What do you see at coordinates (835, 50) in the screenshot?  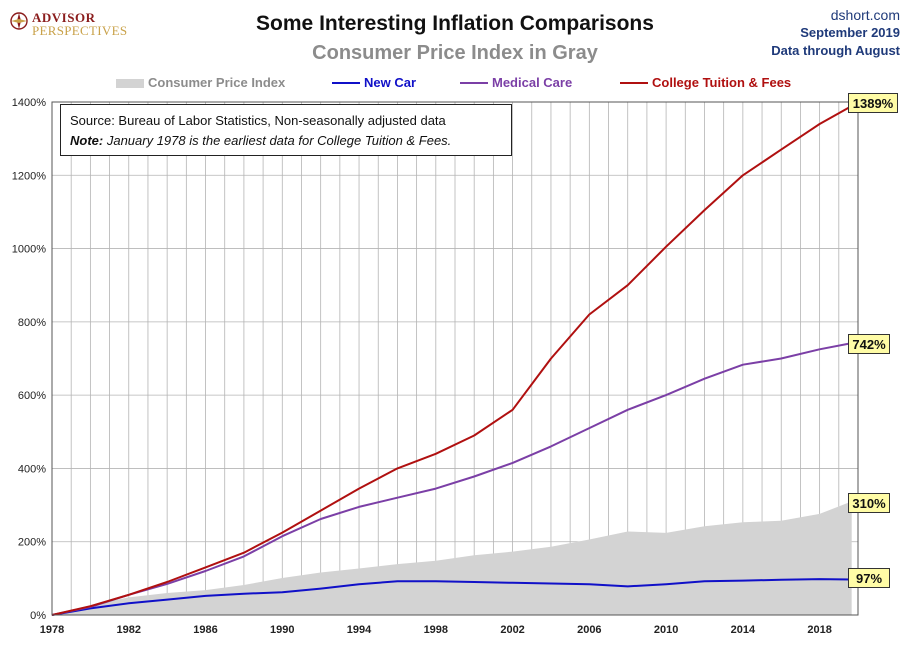 I see `data-through: Data through August` at bounding box center [835, 50].